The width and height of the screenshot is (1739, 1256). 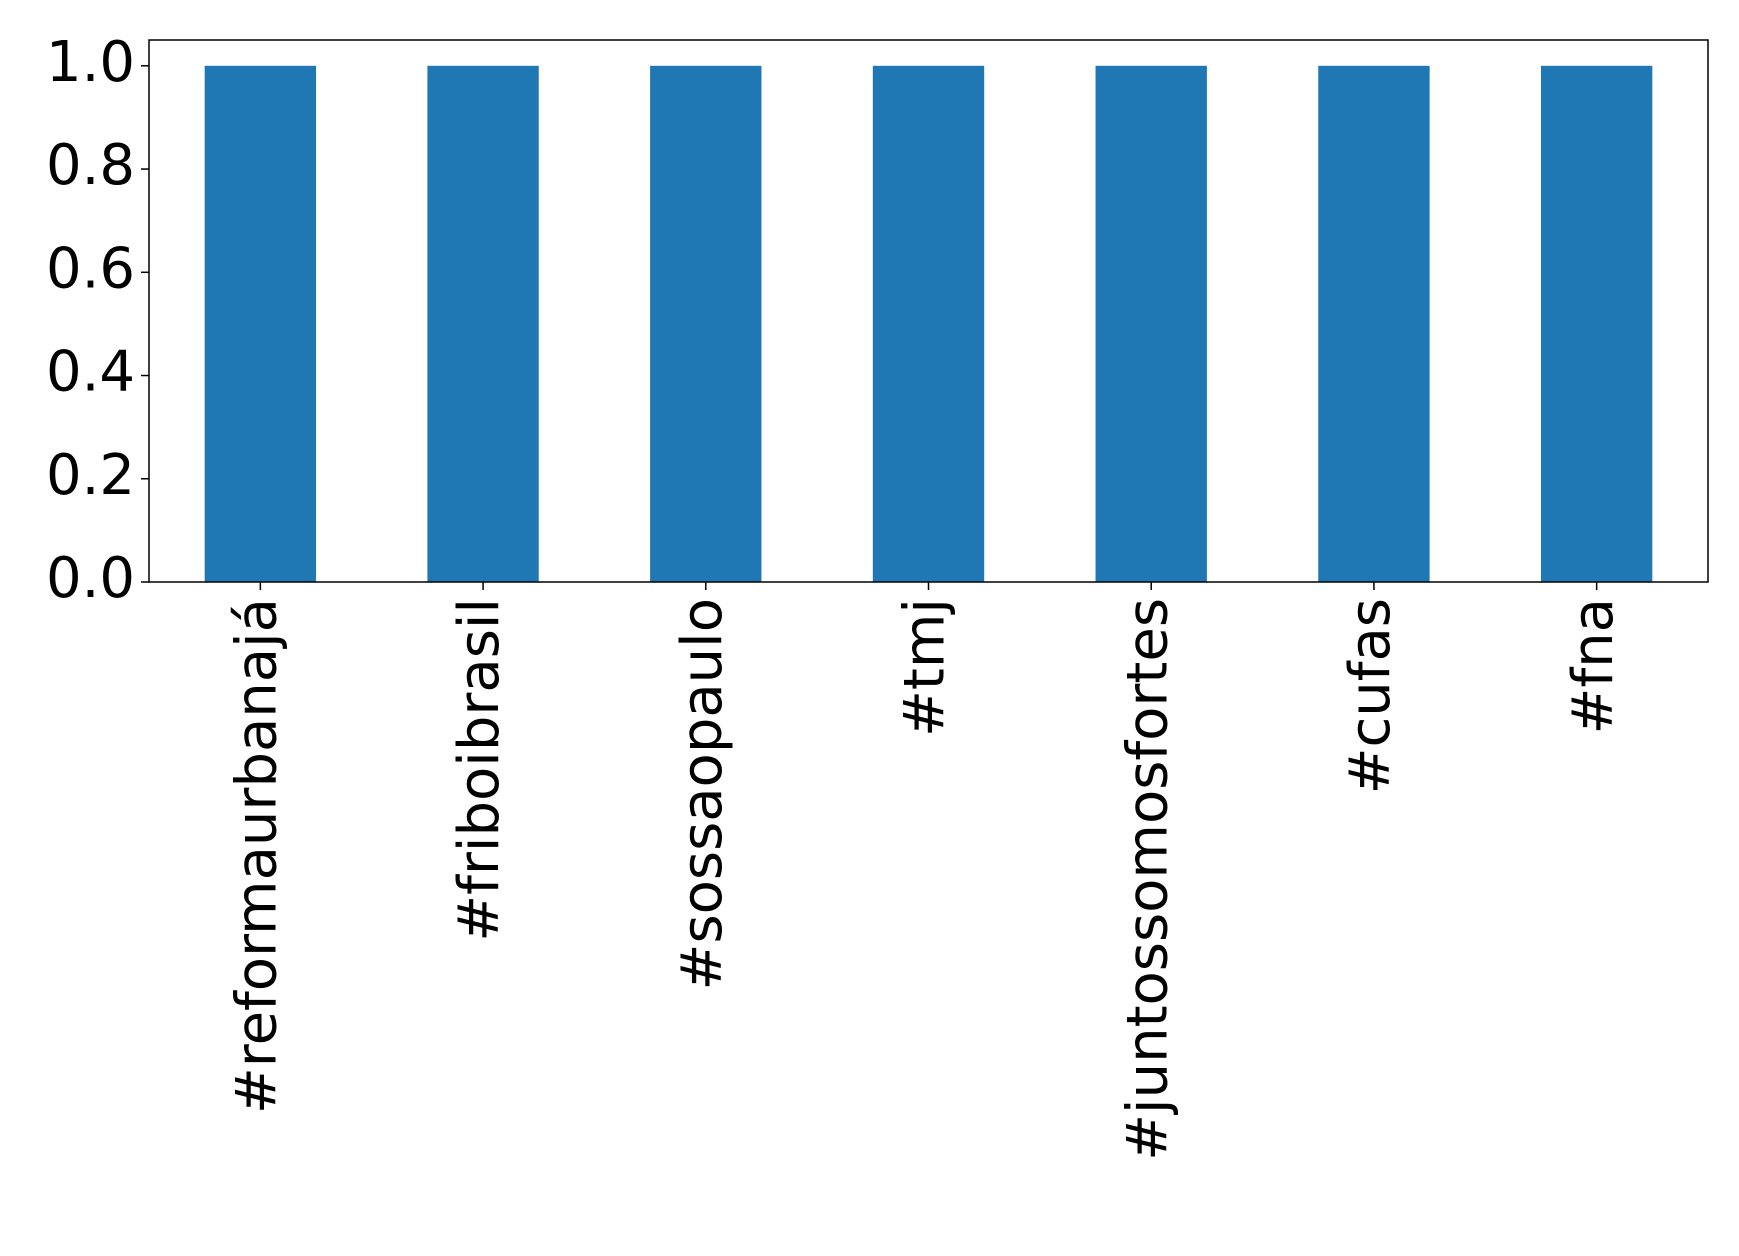 I want to click on y-tick-label: 0.6, so click(x=90, y=268).